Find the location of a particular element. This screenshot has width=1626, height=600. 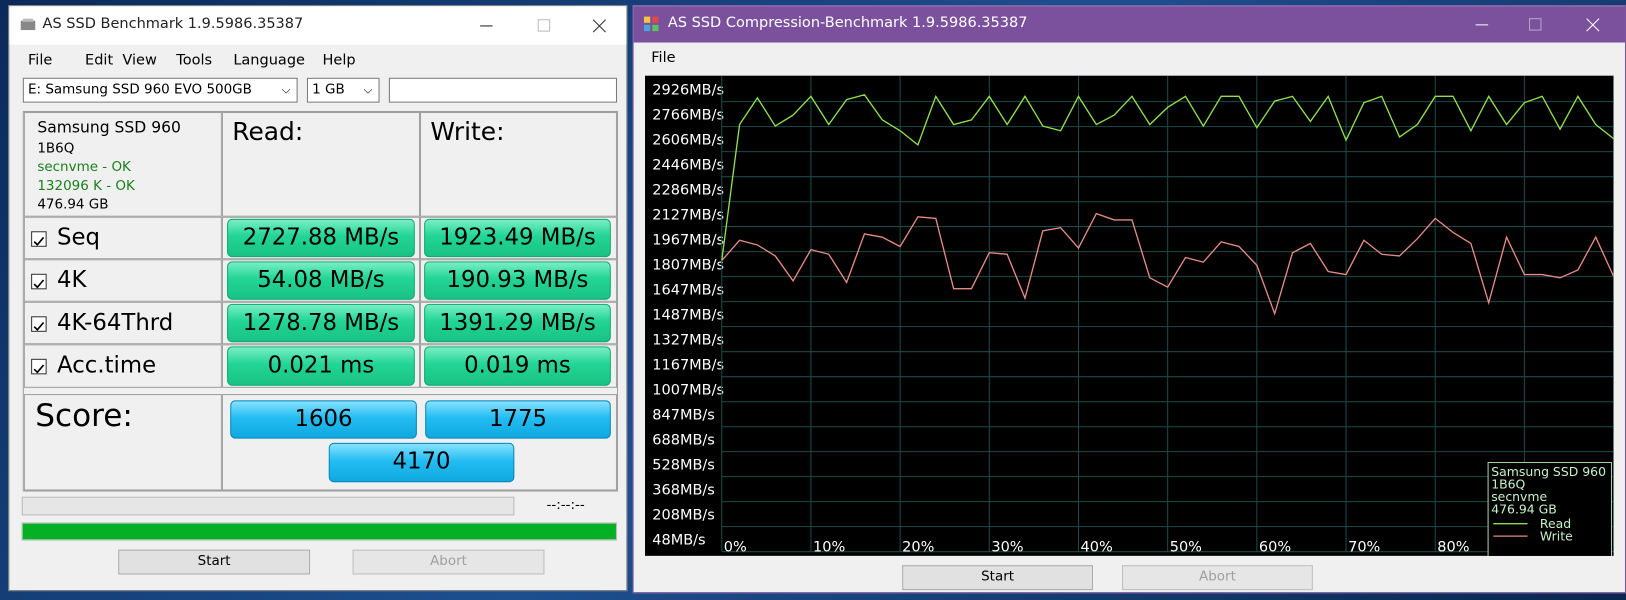

row-label: Seq is located at coordinates (79, 238).